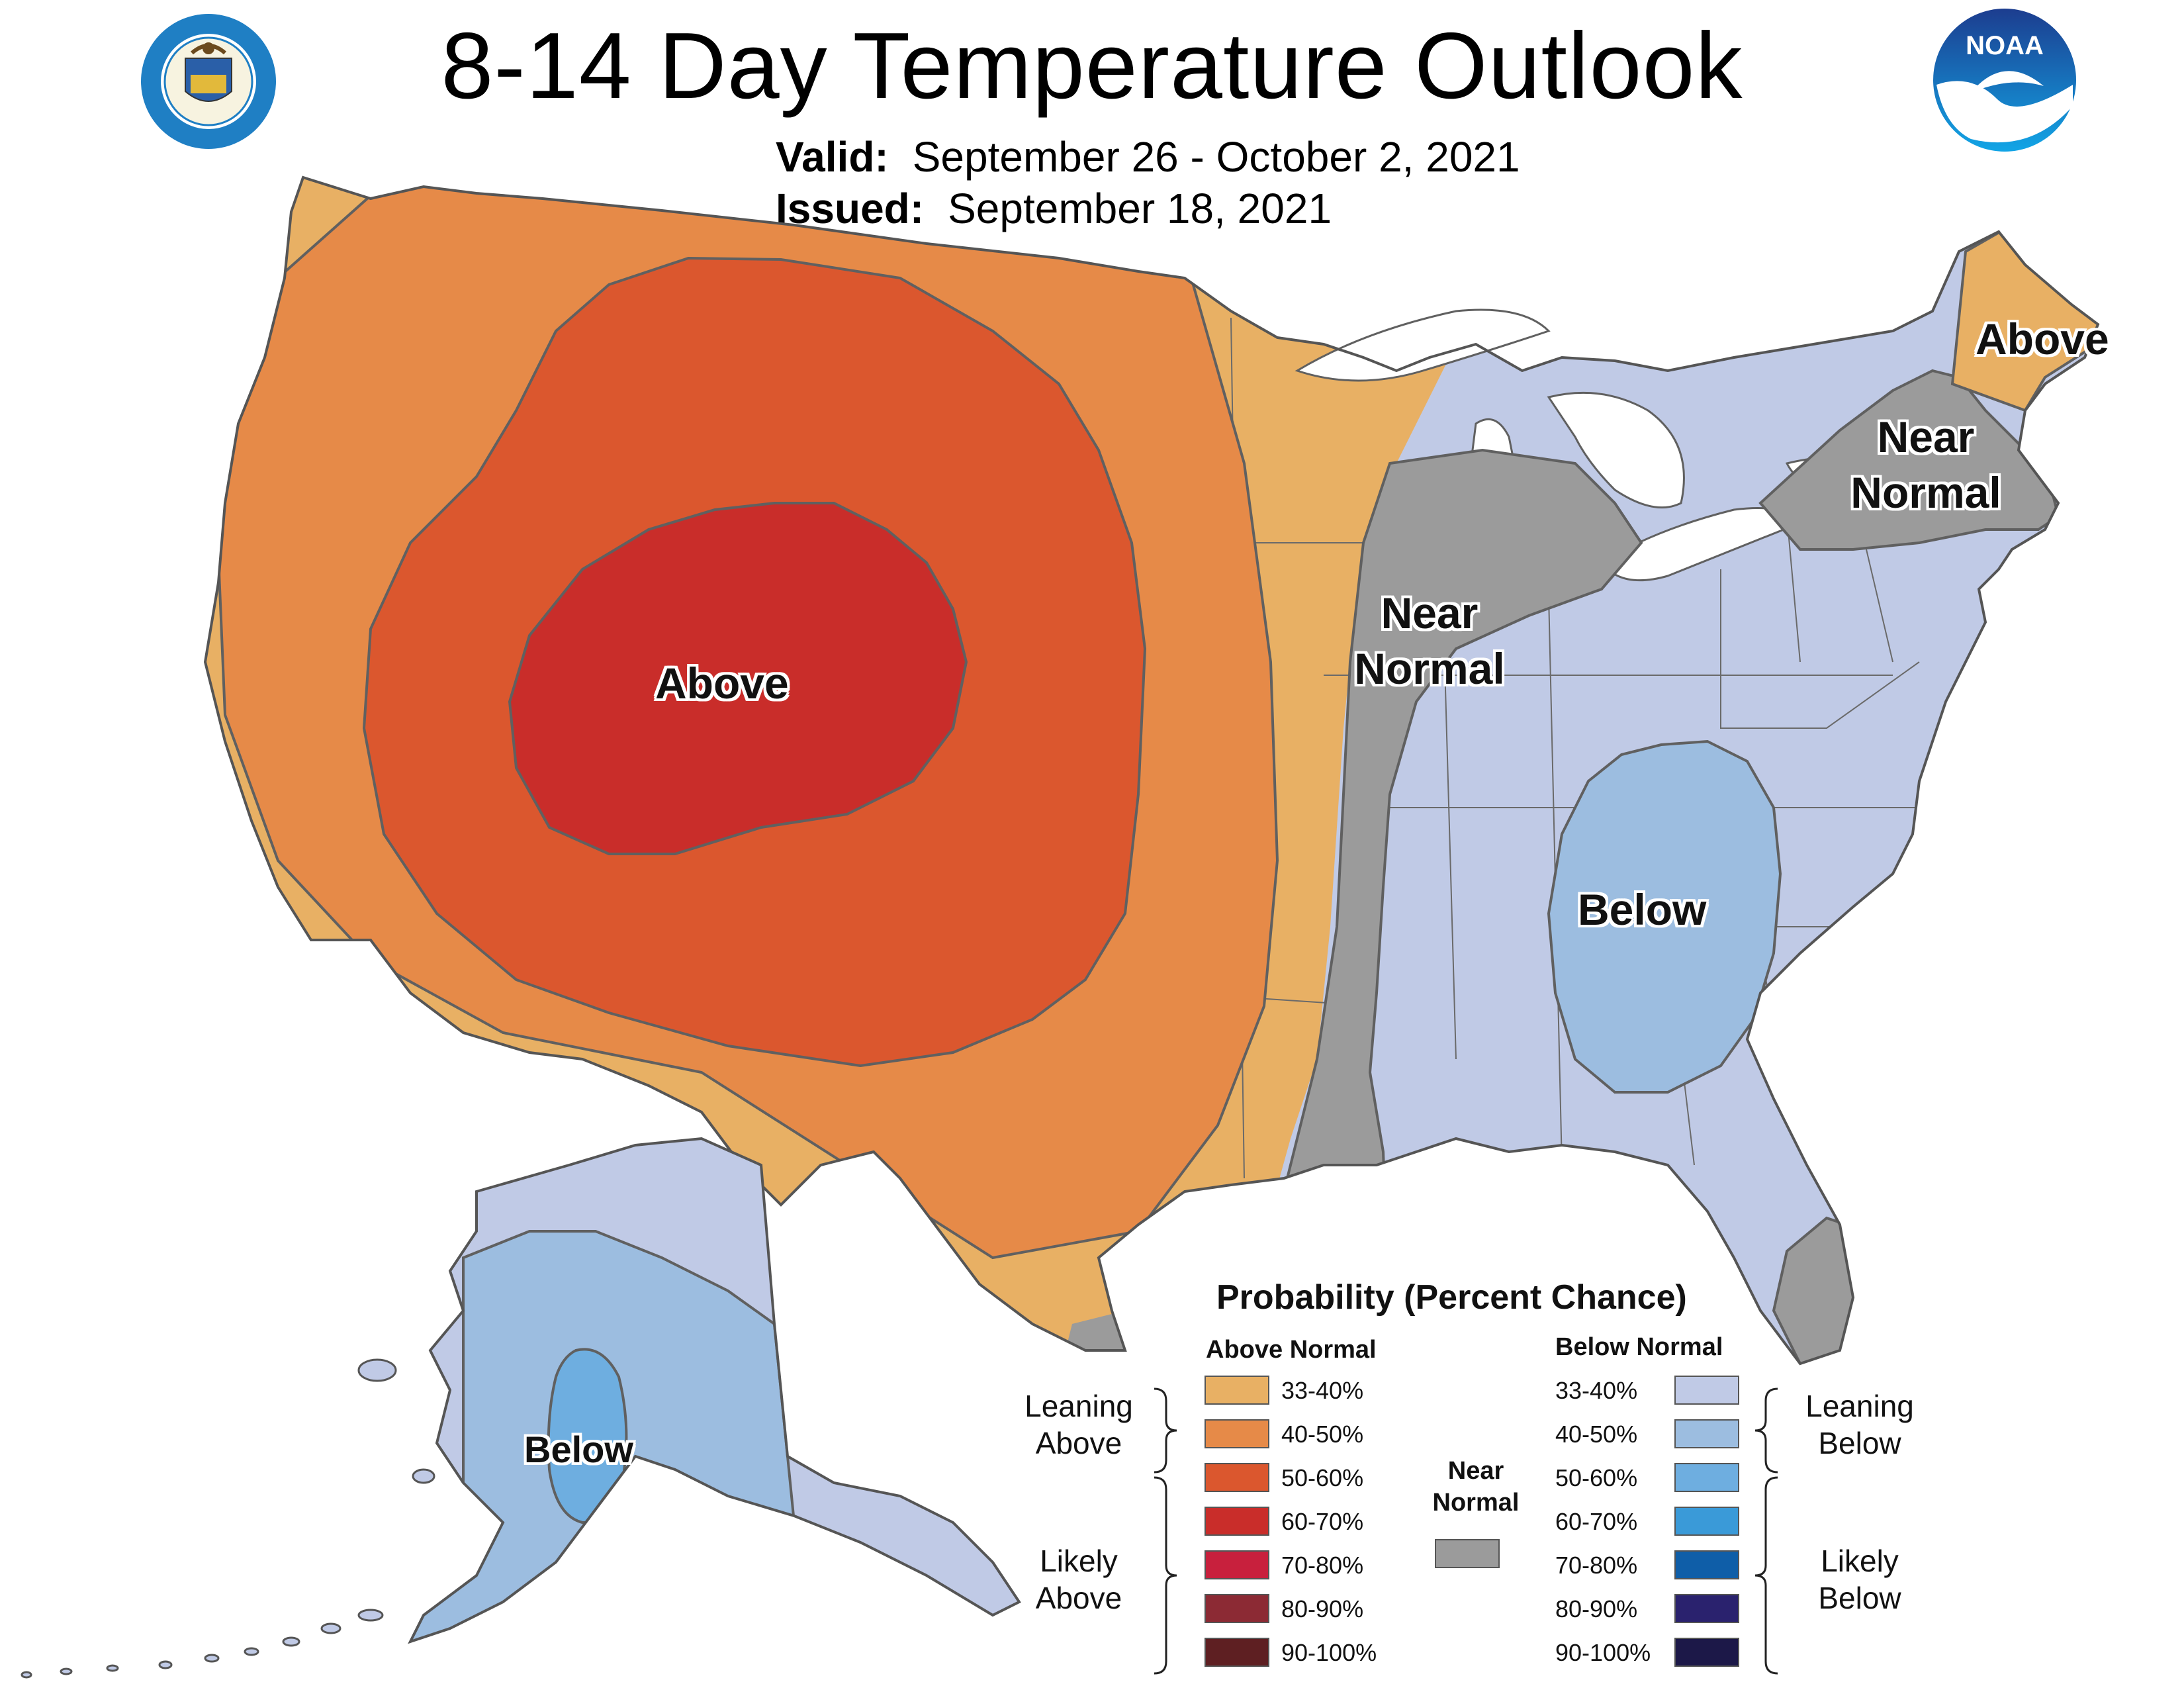 This screenshot has width=2184, height=1688. I want to click on legend-above-header: Above Normal, so click(1291, 1350).